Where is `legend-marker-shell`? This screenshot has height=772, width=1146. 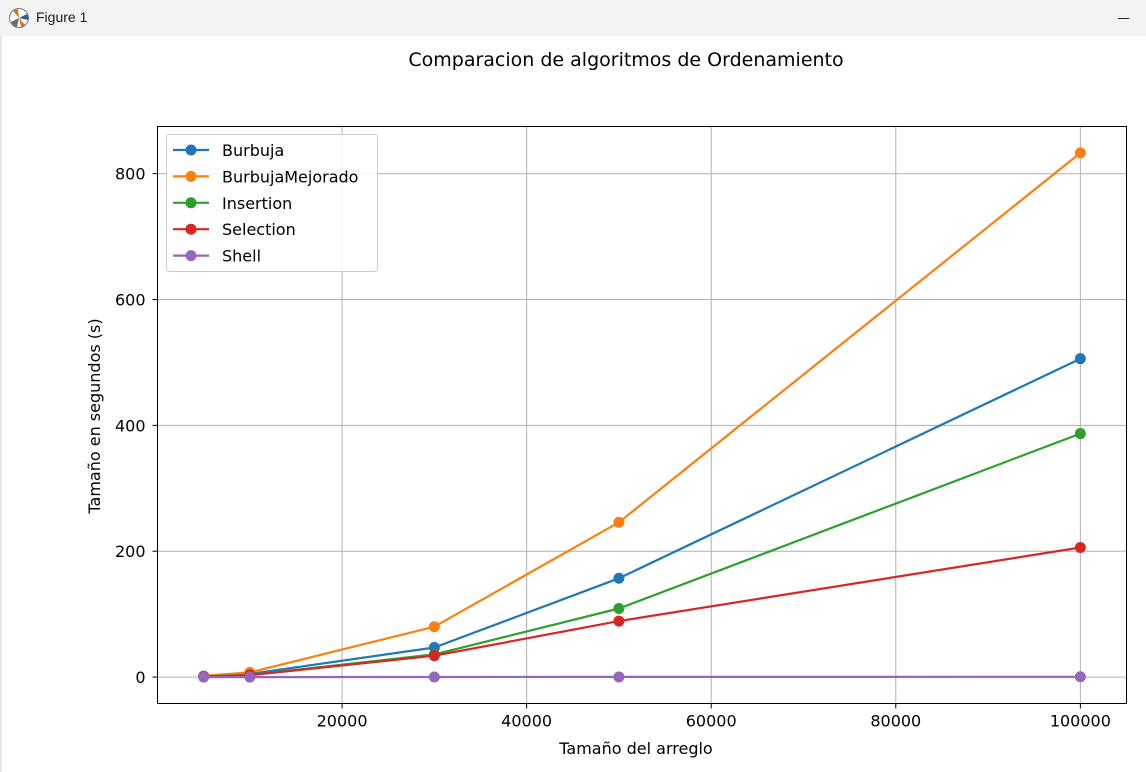 legend-marker-shell is located at coordinates (191, 256).